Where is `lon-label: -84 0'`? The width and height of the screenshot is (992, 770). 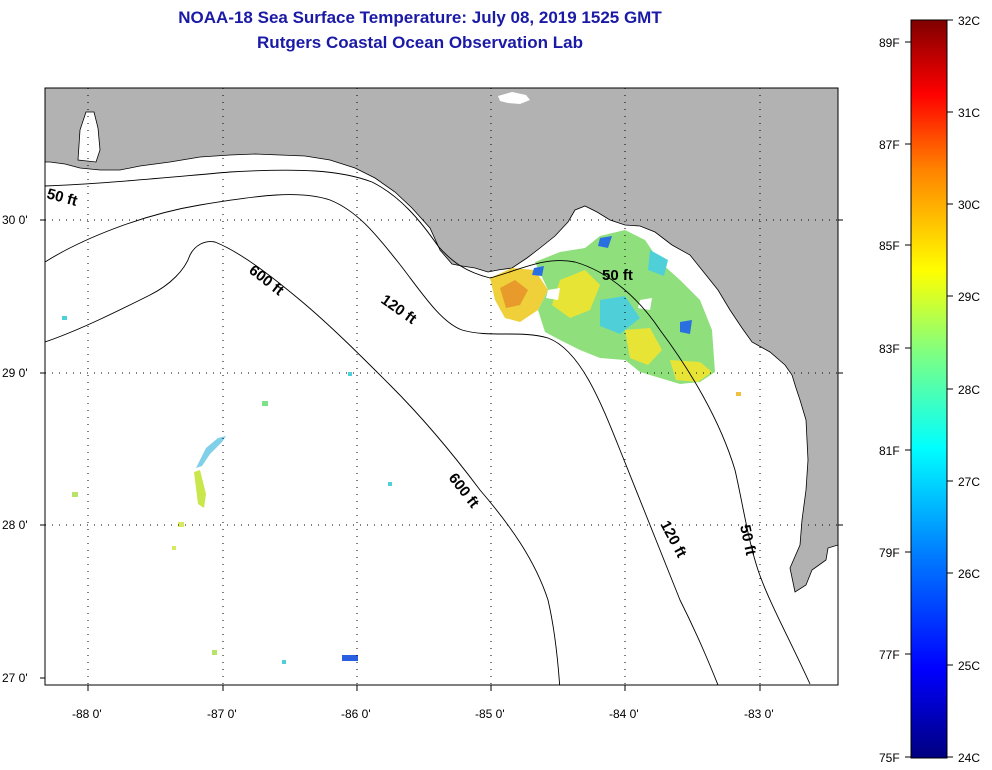
lon-label: -84 0' is located at coordinates (624, 714).